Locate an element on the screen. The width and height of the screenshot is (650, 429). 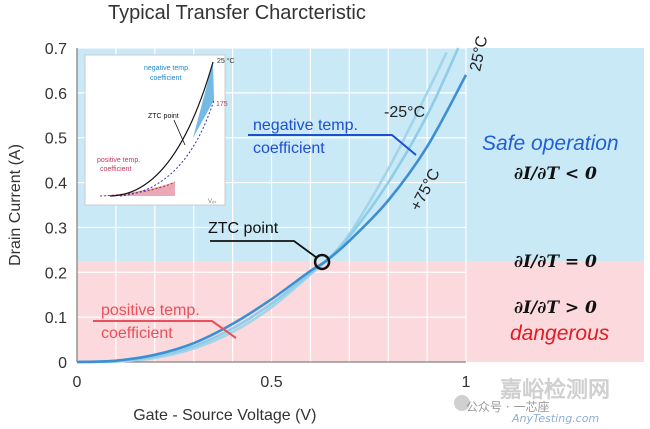
y-tick-label: 0 is located at coordinates (62, 363).